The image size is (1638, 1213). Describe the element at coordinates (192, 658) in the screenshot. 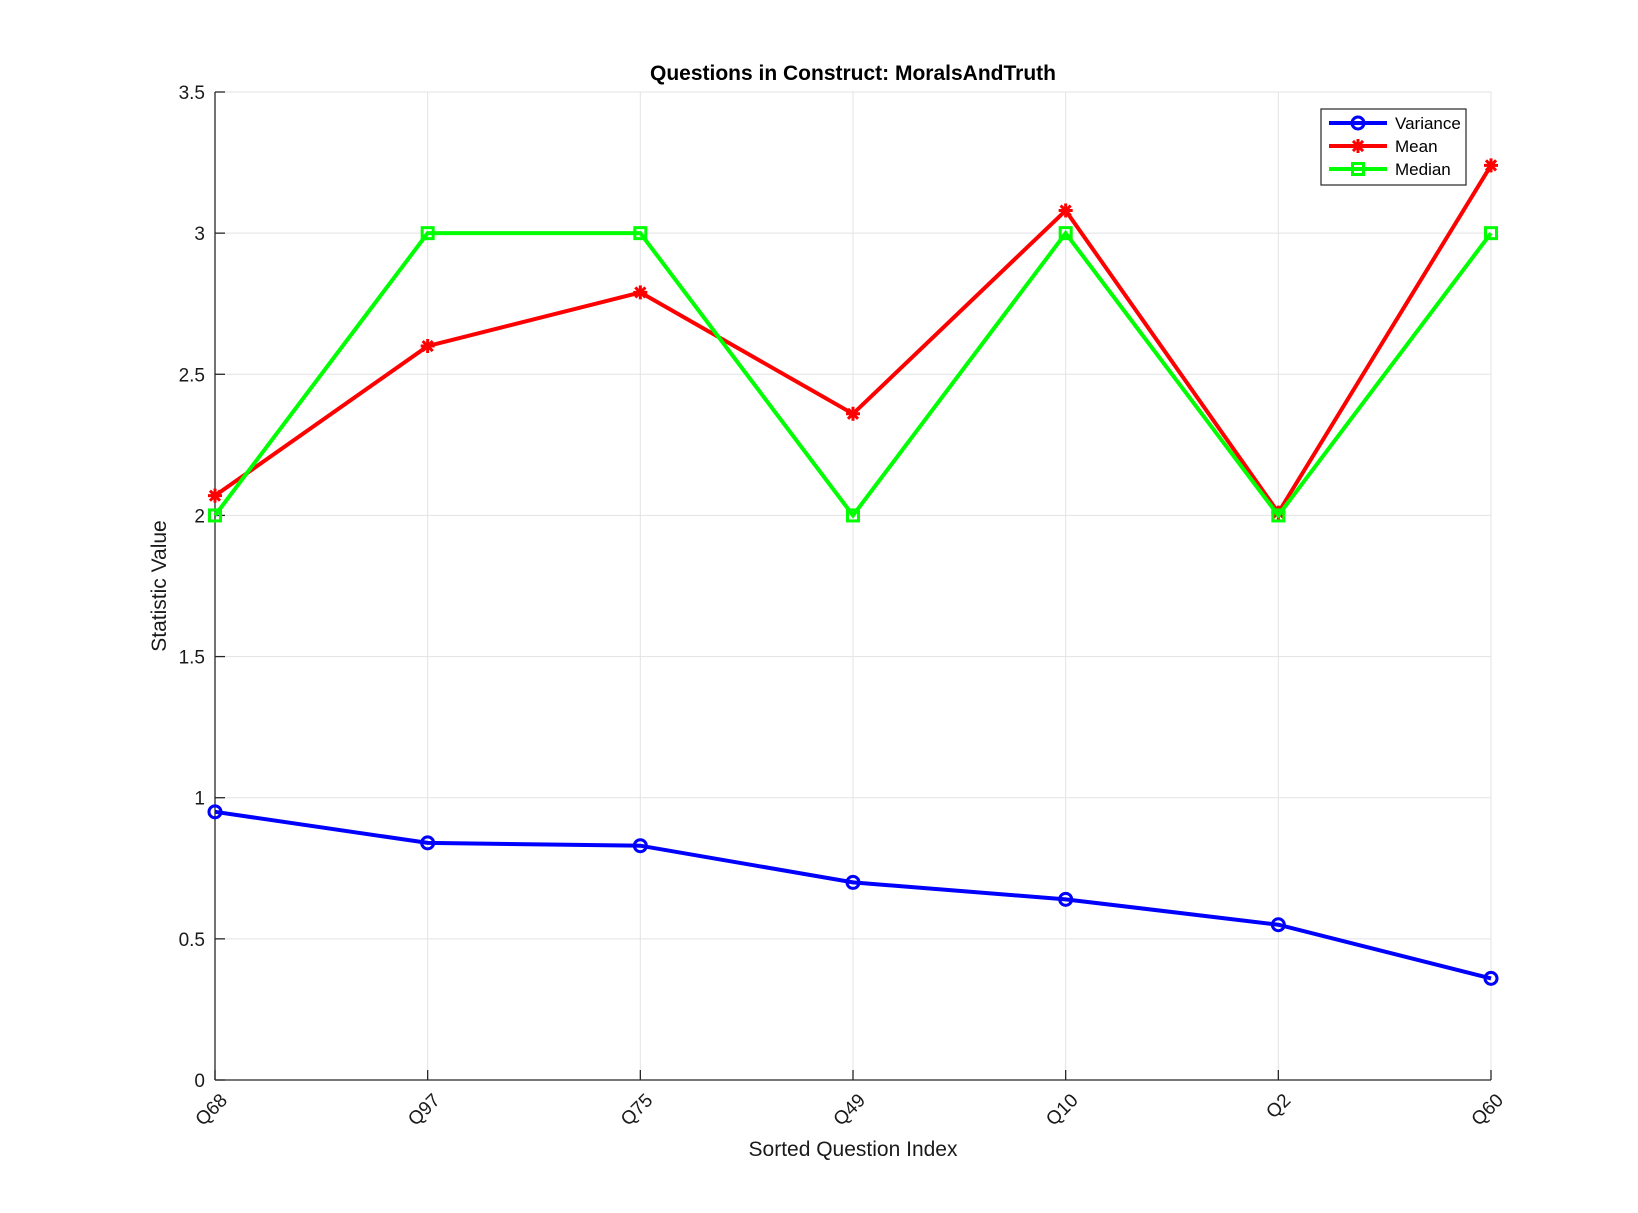

I see `y-tick-label: 1.5` at that location.